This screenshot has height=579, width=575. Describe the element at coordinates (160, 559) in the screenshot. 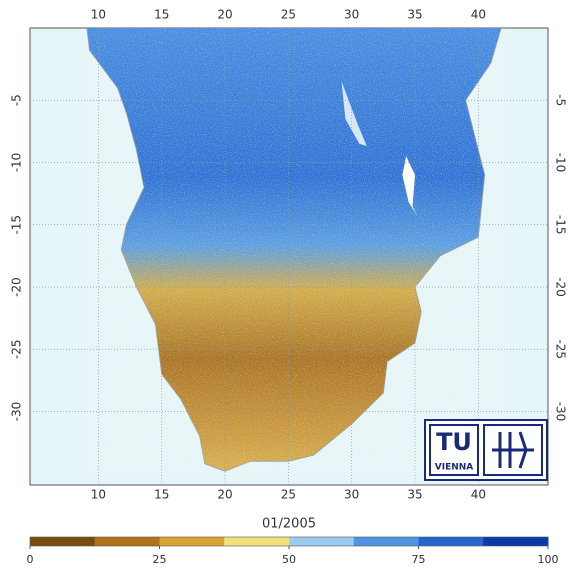

I see `colorbar-tick-label: 25` at that location.